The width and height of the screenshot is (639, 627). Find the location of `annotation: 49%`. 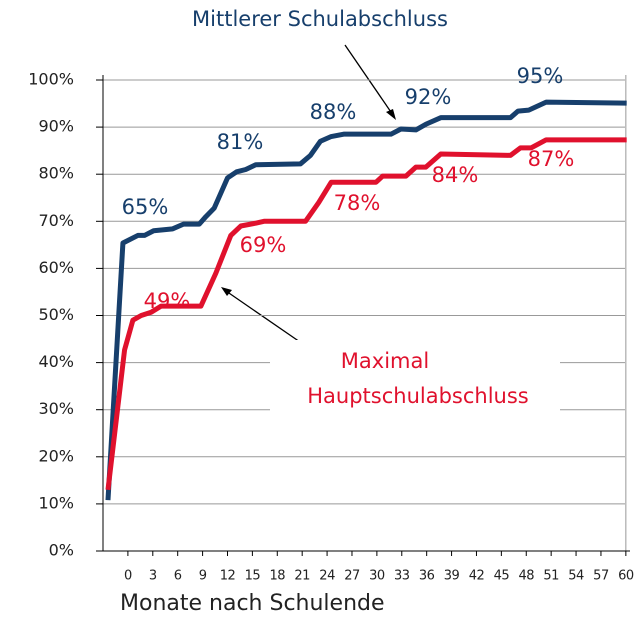

annotation: 49% is located at coordinates (167, 301).